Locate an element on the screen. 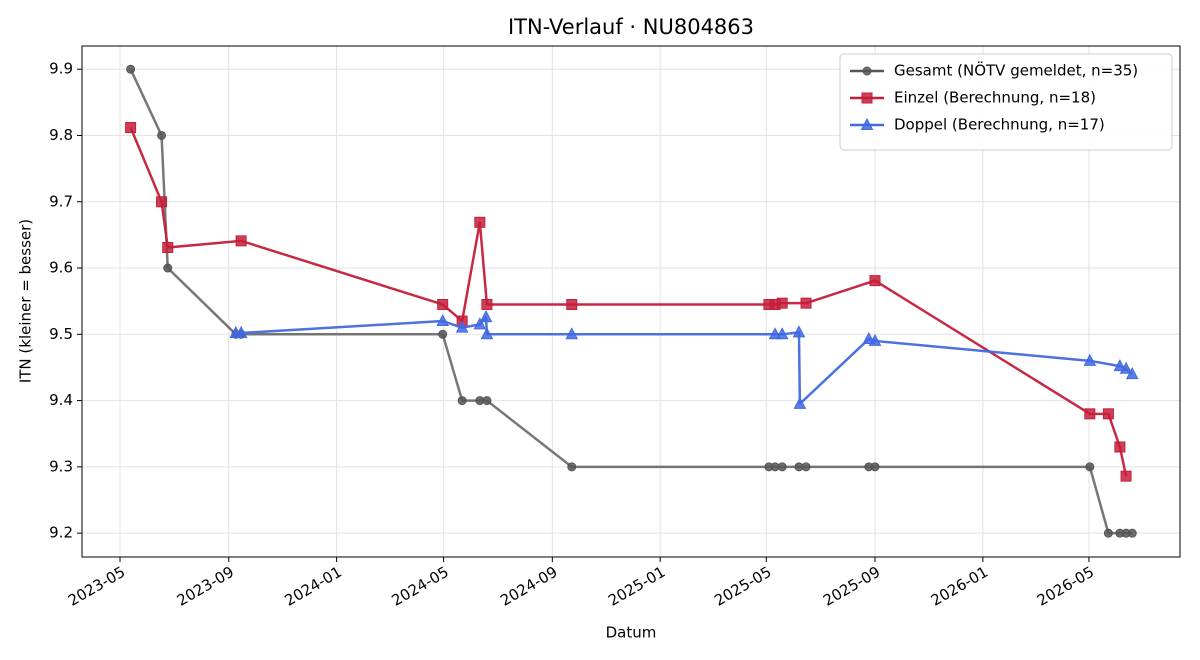 This screenshot has height=660, width=1200. series is located at coordinates (684, 359).